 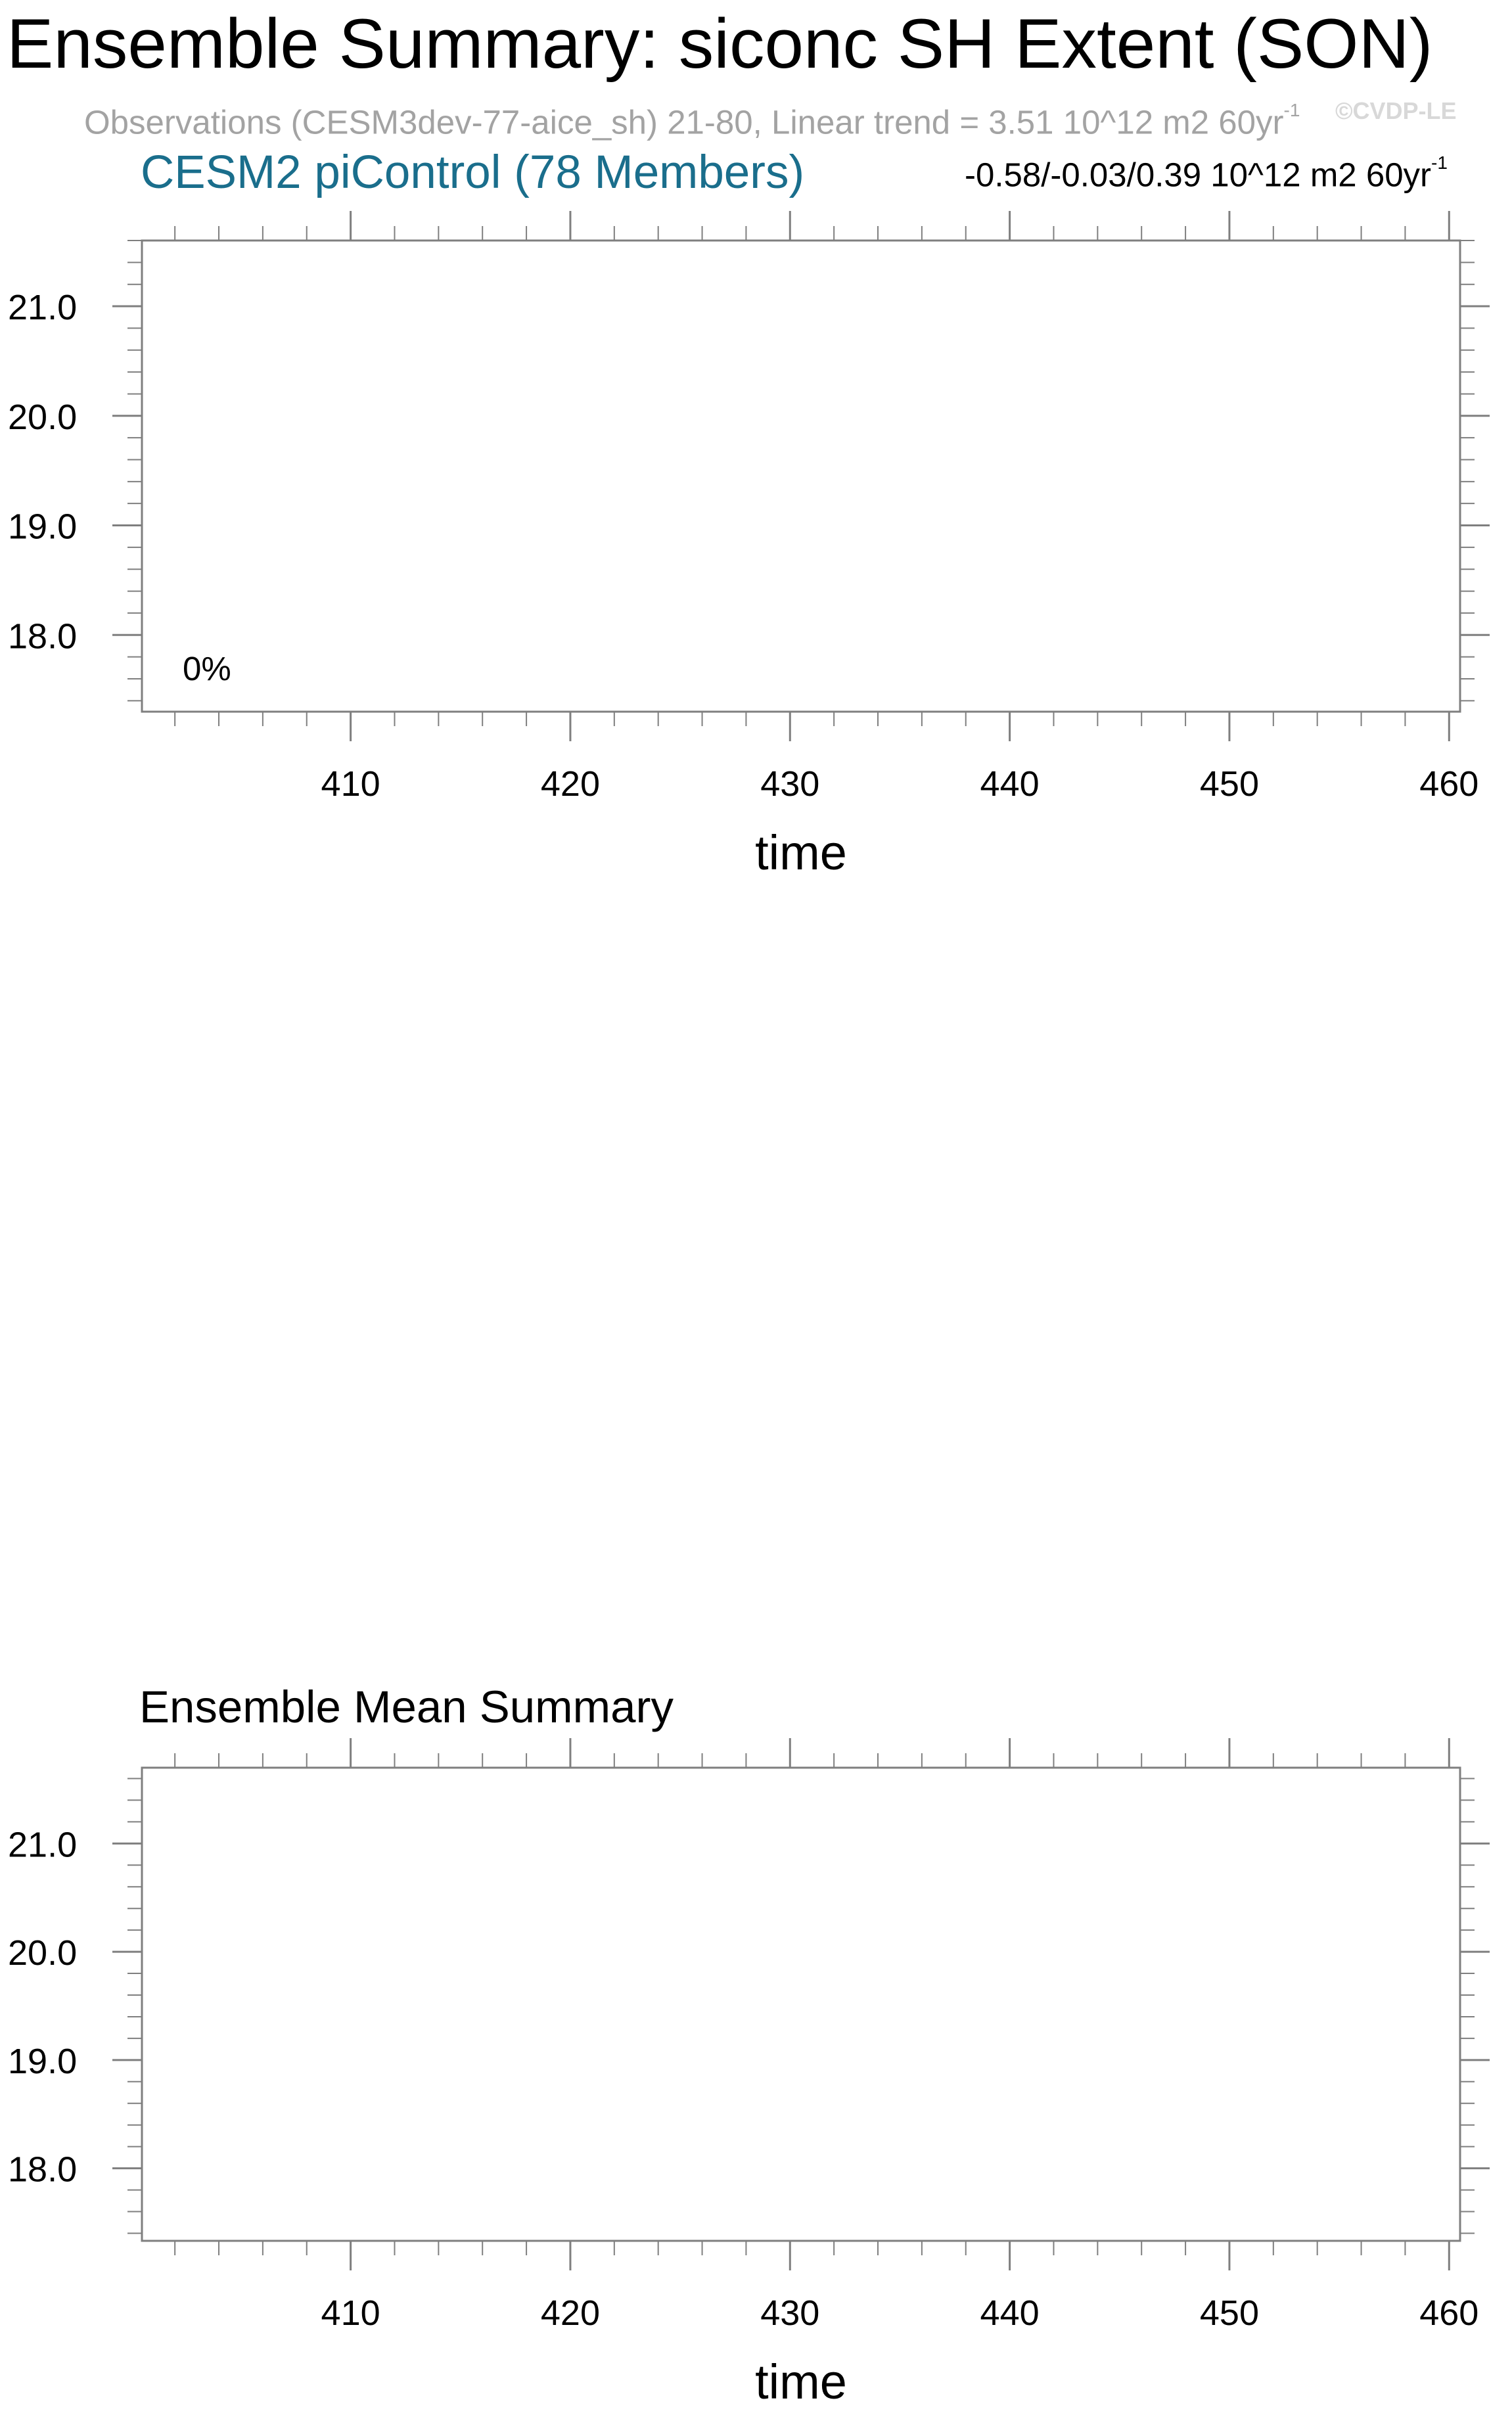 What do you see at coordinates (1439, 162) in the screenshot?
I see `ensemble-trend-range-exponent: -1` at bounding box center [1439, 162].